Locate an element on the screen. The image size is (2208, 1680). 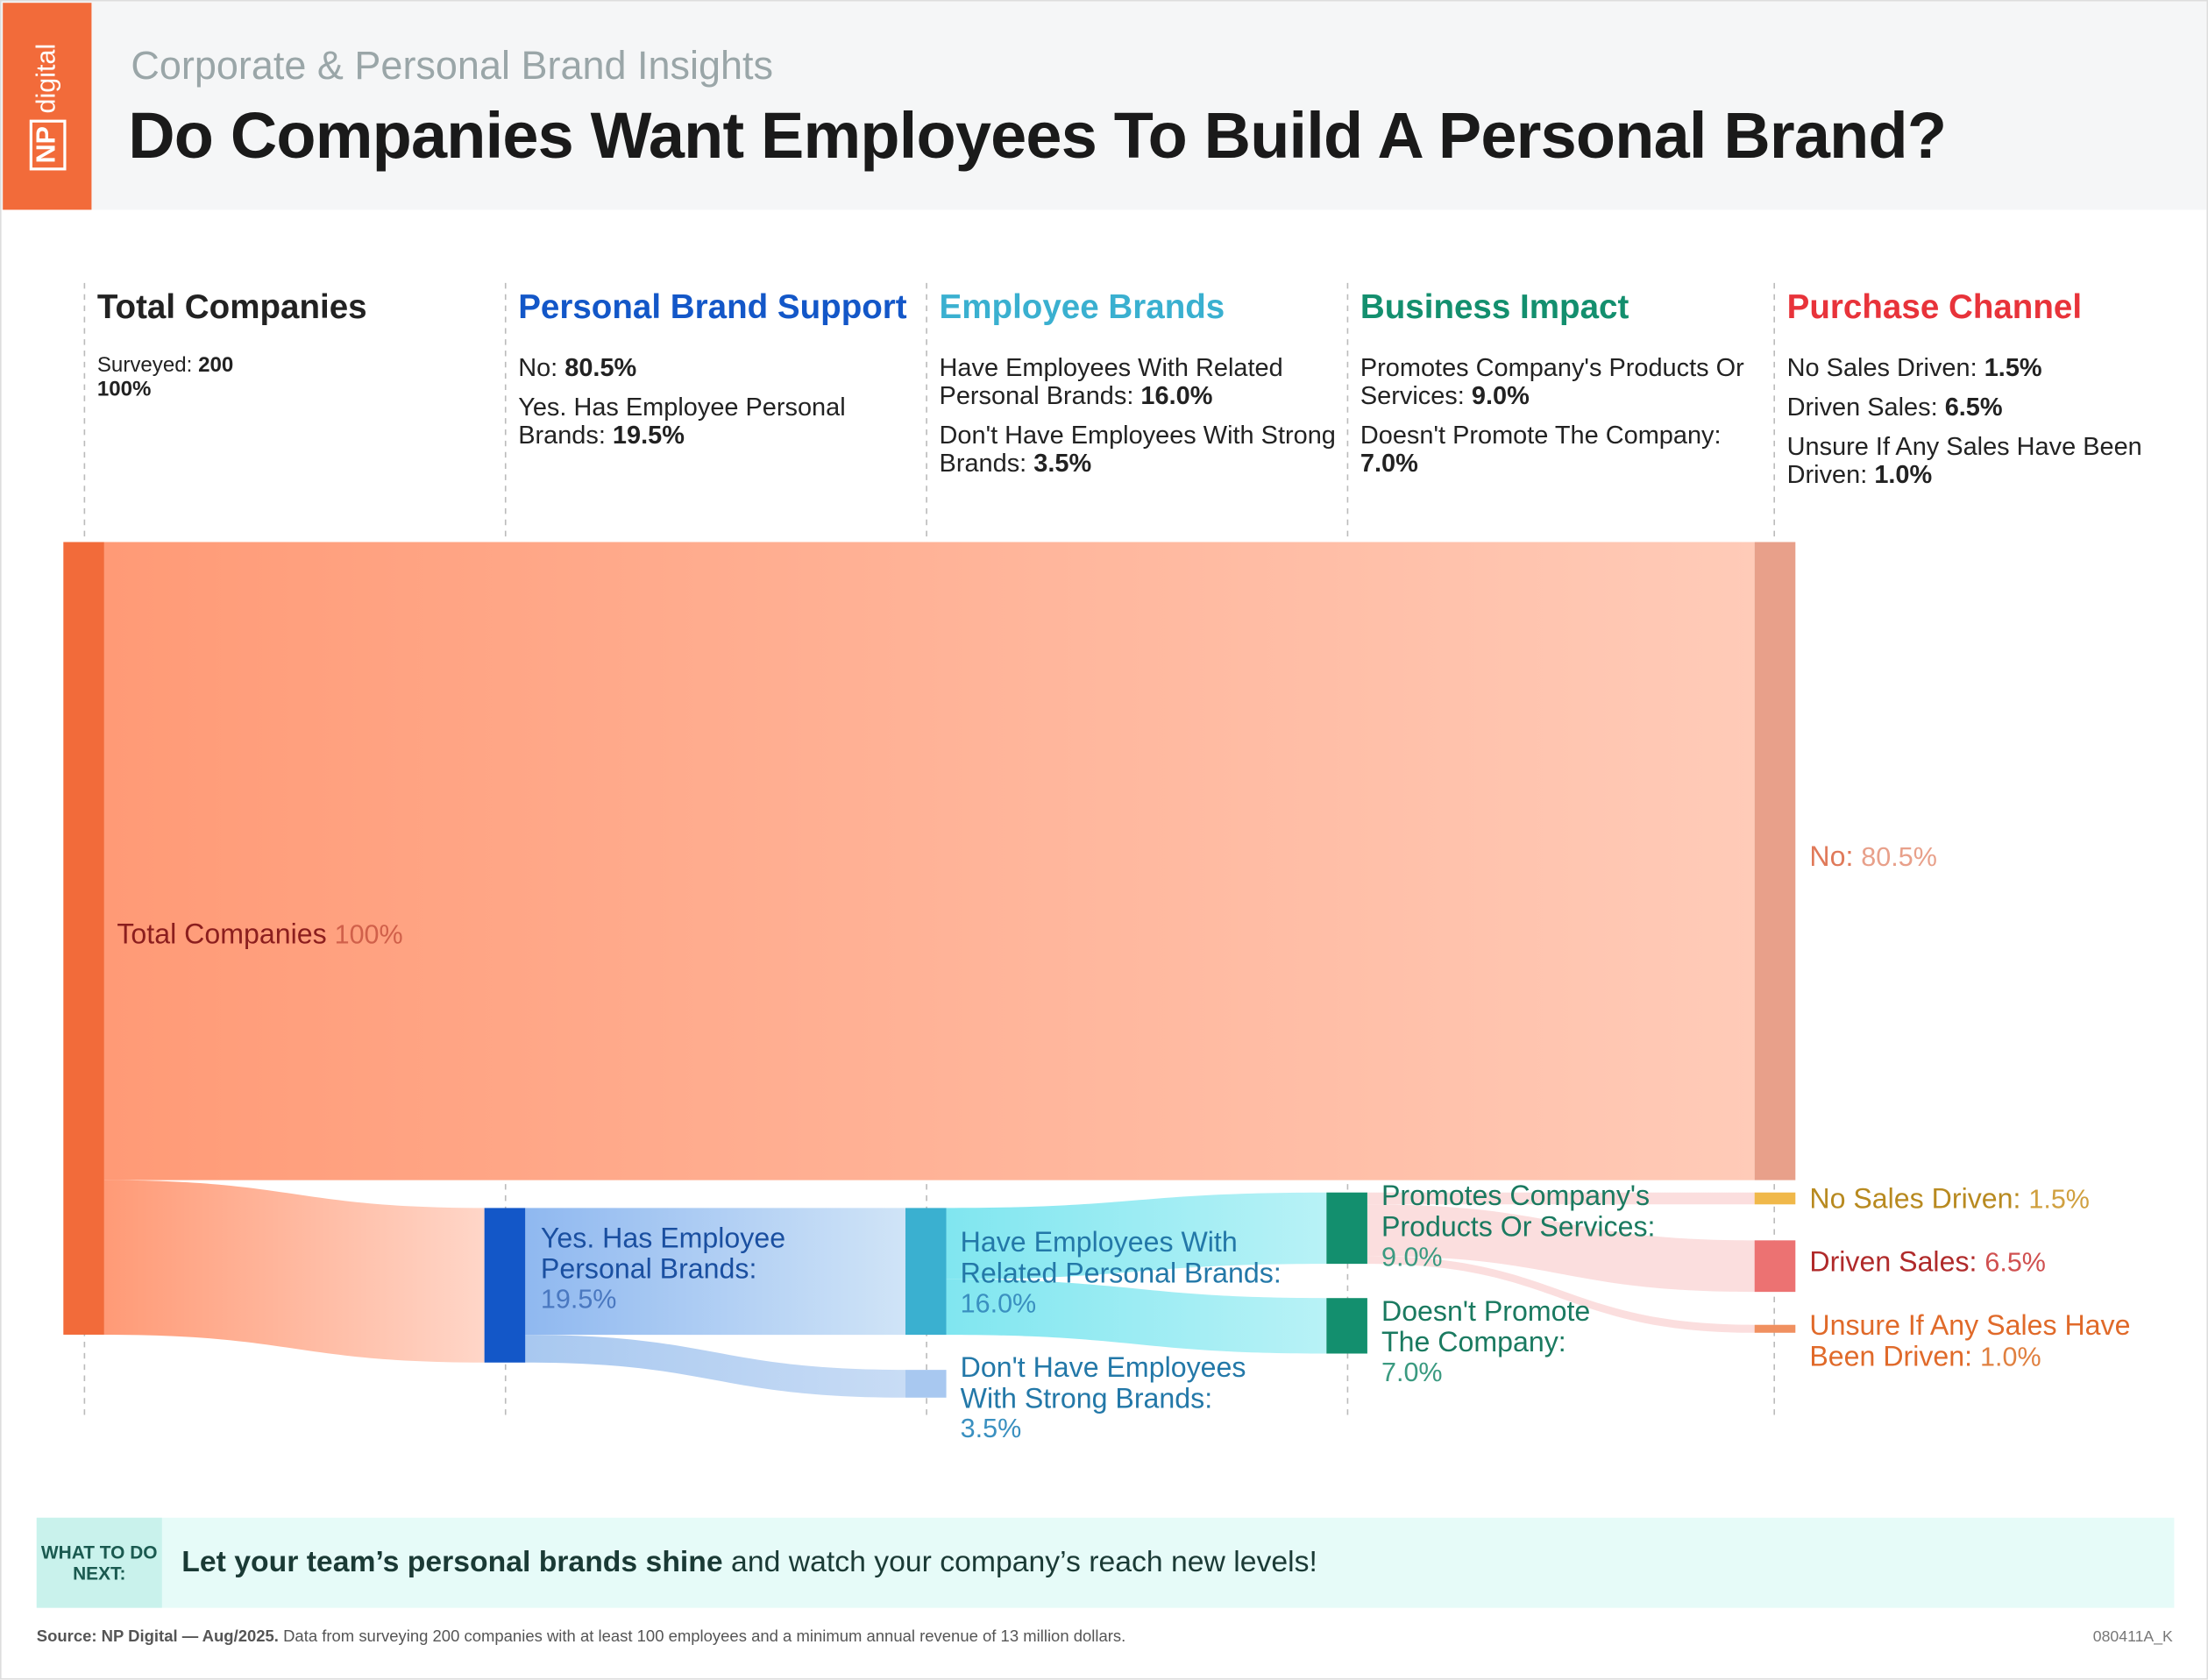
node-name: No Sales Driven: is located at coordinates (1915, 1200).